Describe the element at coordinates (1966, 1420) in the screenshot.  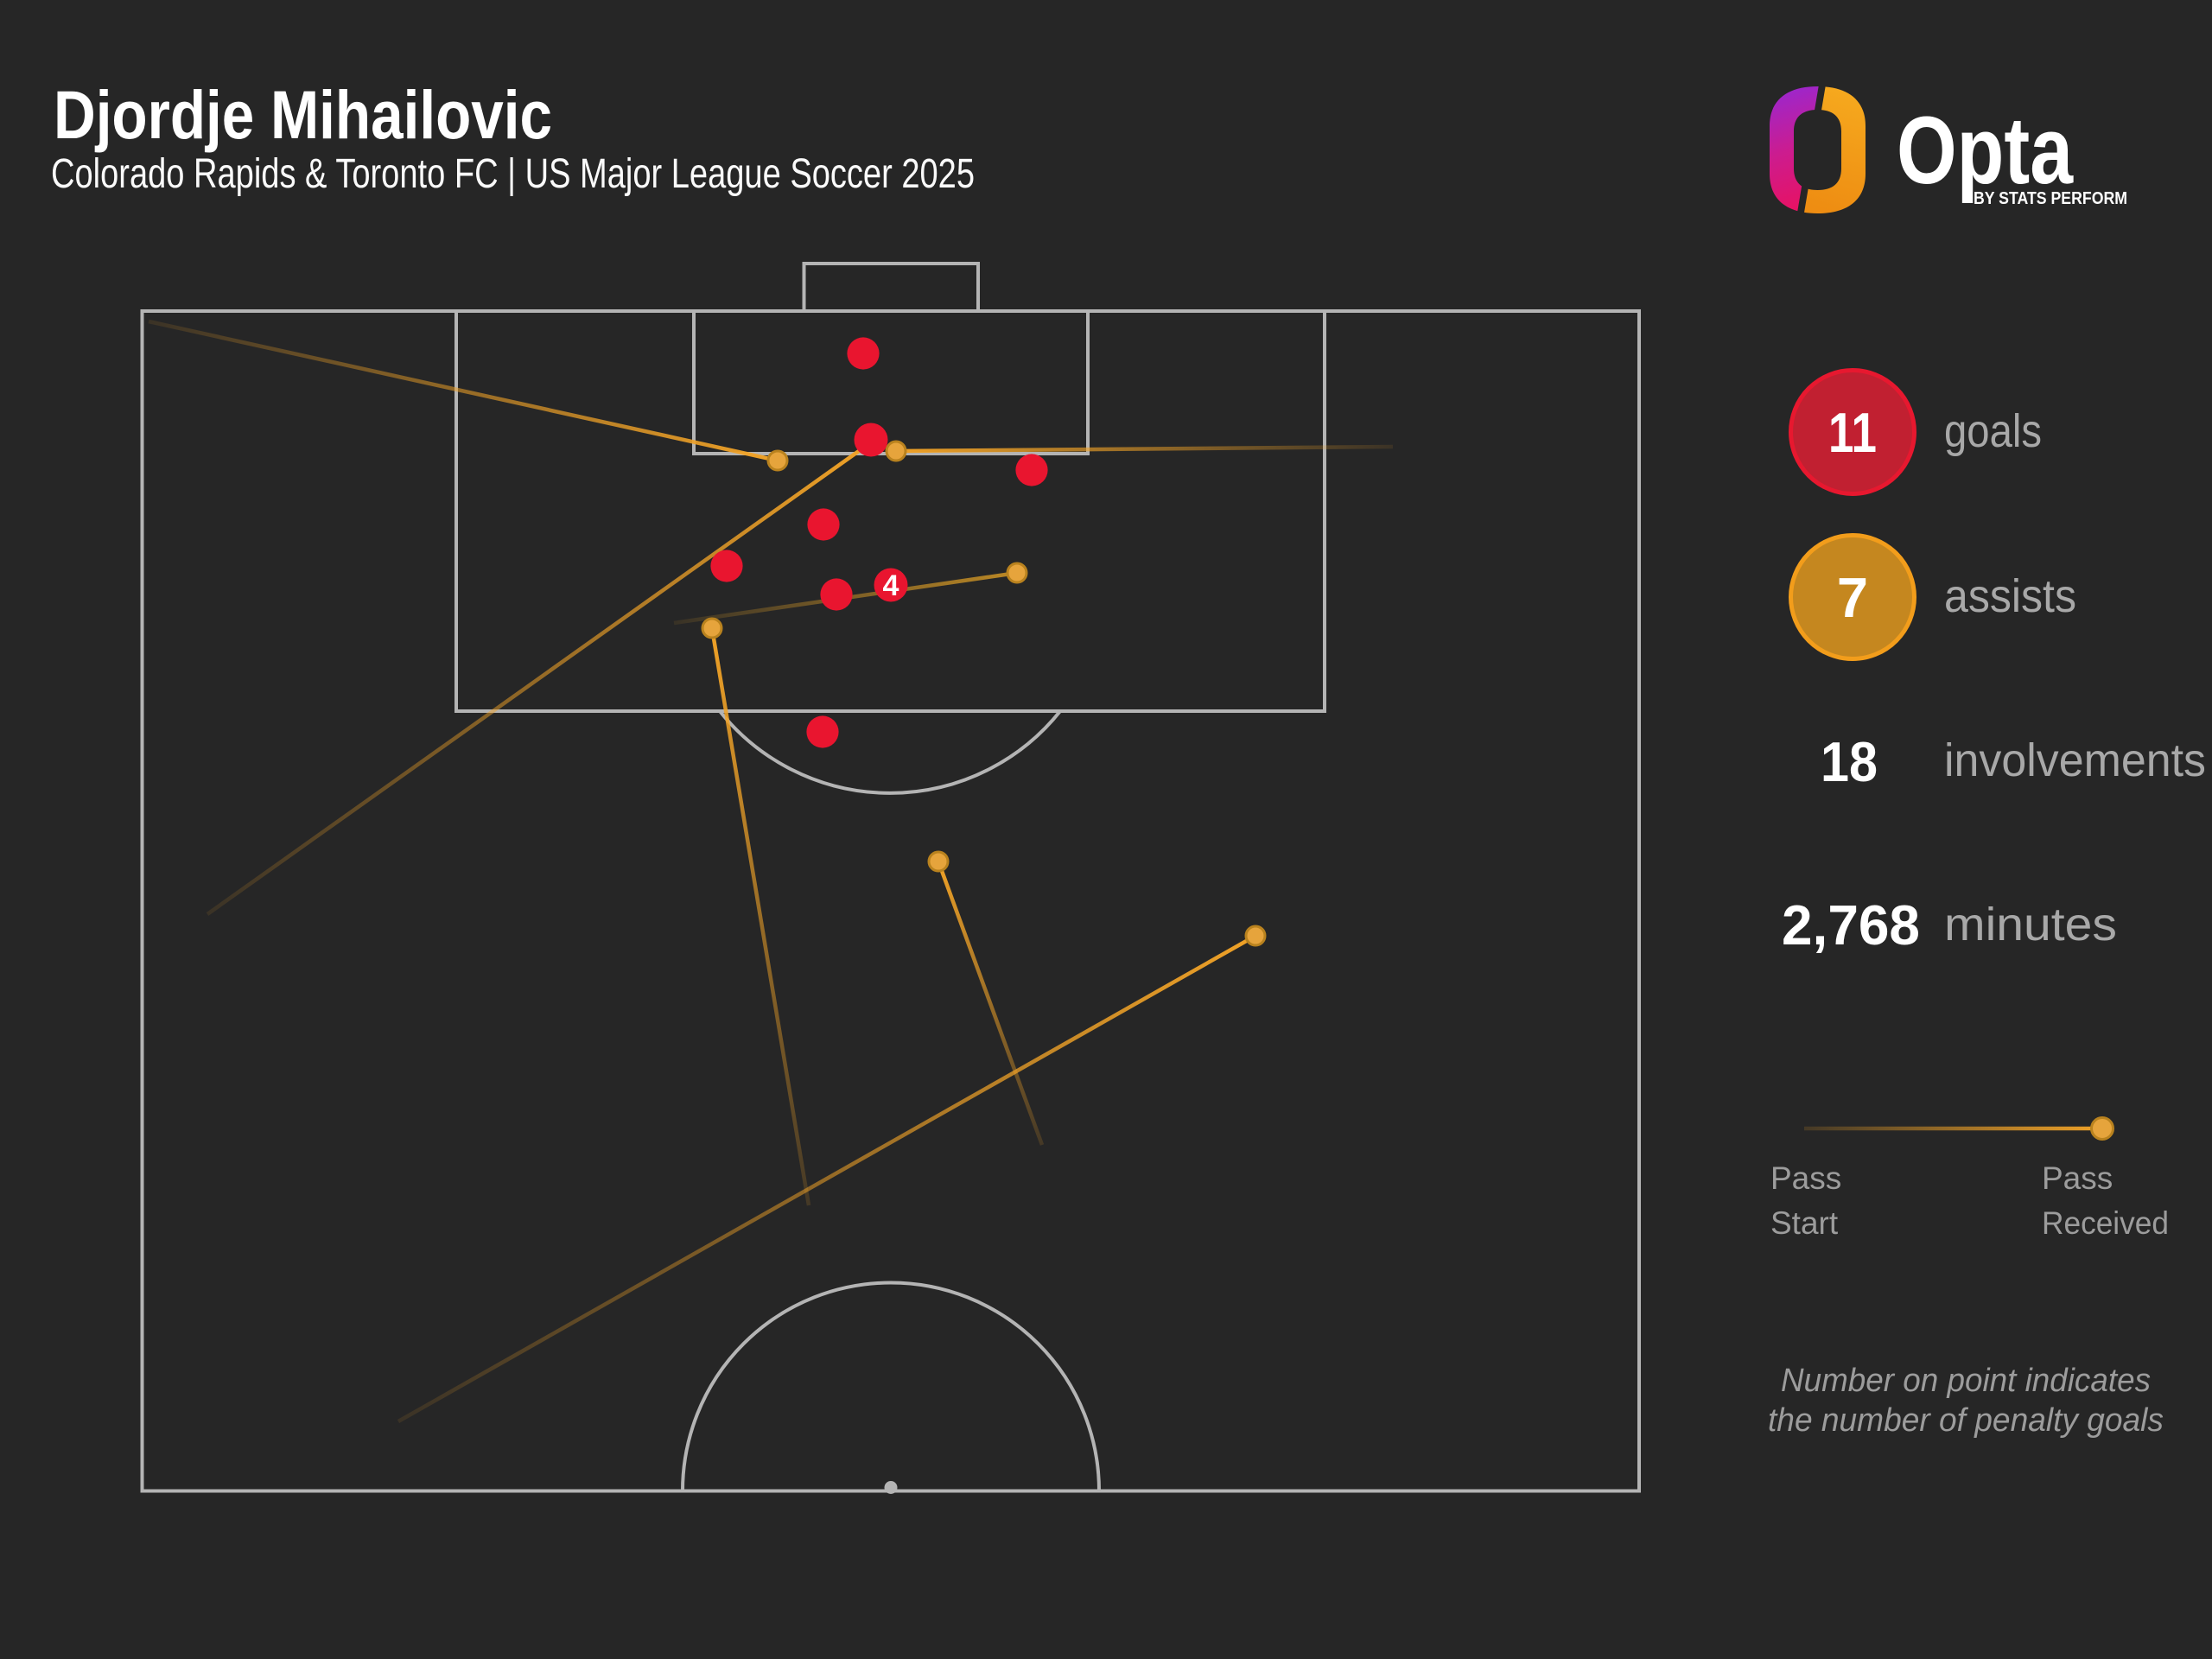
I see `svg-text: the number of penalty goals` at that location.